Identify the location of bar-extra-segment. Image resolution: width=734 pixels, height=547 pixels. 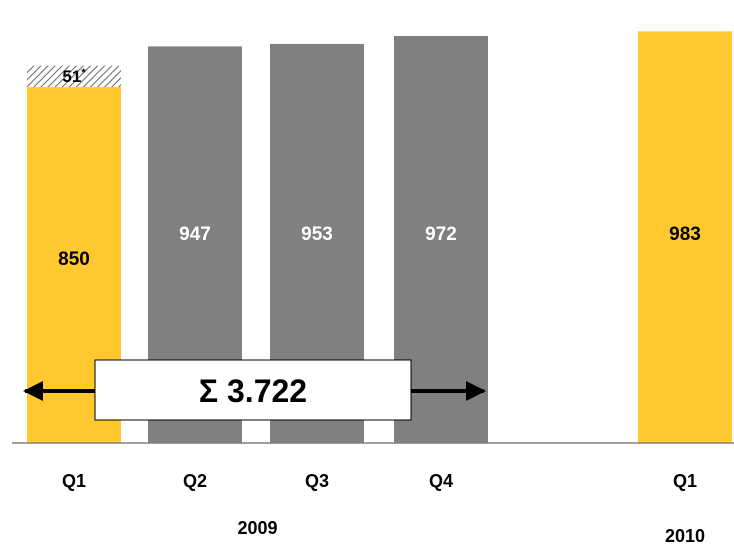
(74, 76).